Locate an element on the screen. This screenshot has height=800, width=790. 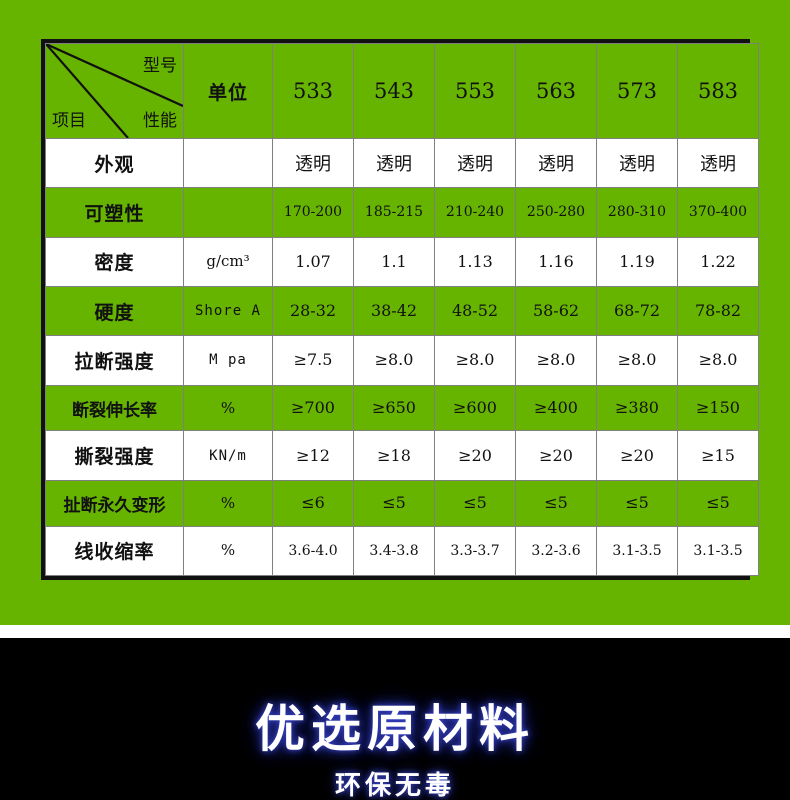
row-item-label: 硬度 is located at coordinates (114, 312).